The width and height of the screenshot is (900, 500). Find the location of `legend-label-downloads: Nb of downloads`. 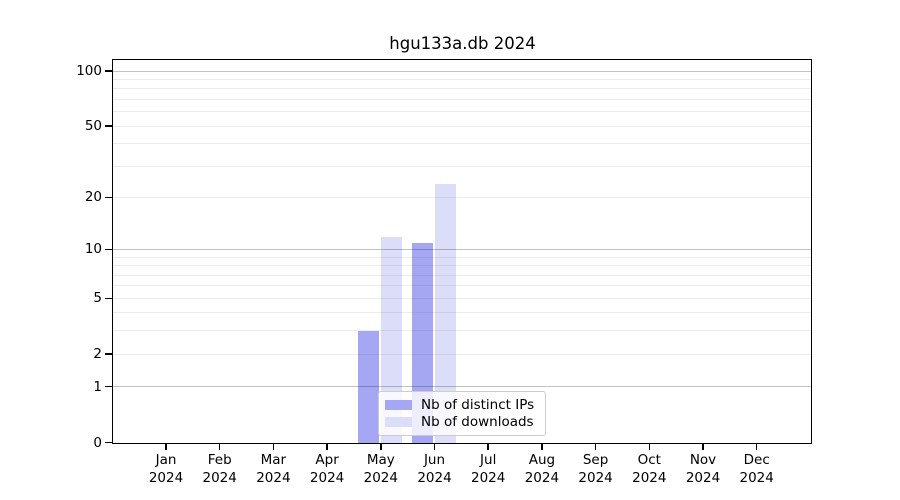

legend-label-downloads: Nb of downloads is located at coordinates (477, 422).